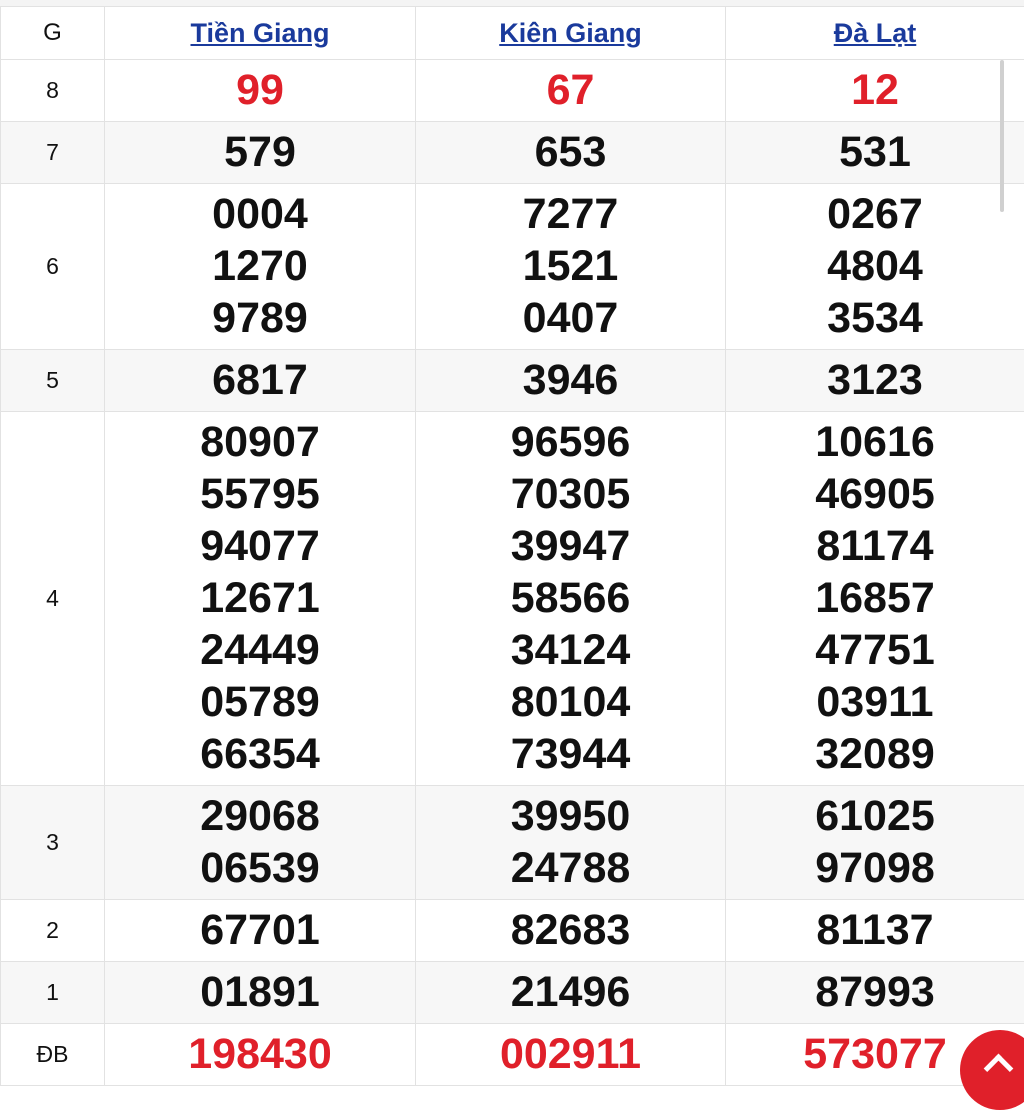 Image resolution: width=1024 pixels, height=1110 pixels. Describe the element at coordinates (260, 816) in the screenshot. I see `result-number: 29068` at that location.